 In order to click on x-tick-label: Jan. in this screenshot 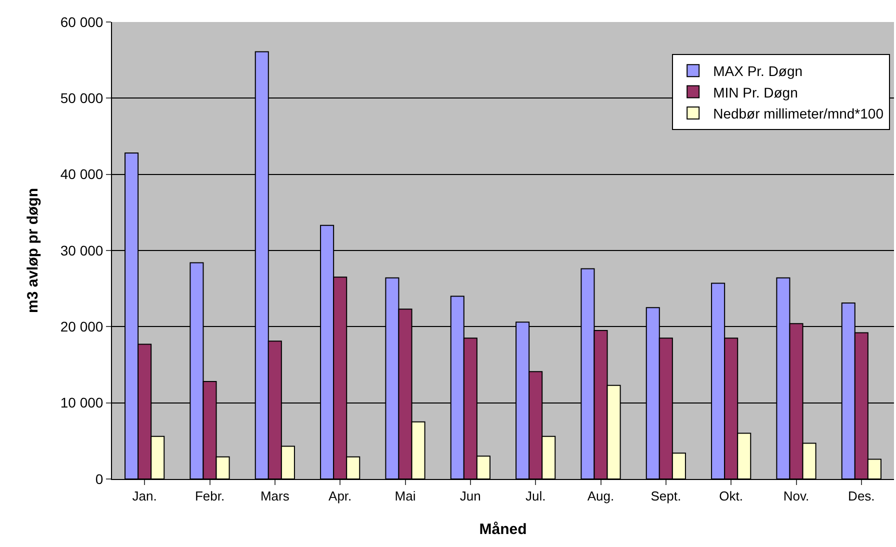, I will do `click(144, 496)`.